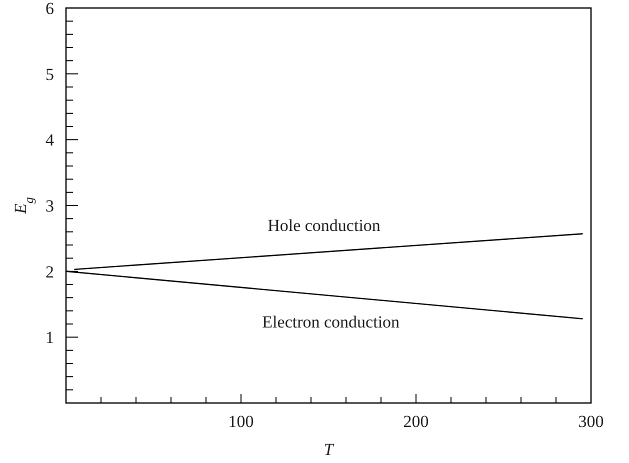  I want to click on x-tick-label: 300, so click(591, 421).